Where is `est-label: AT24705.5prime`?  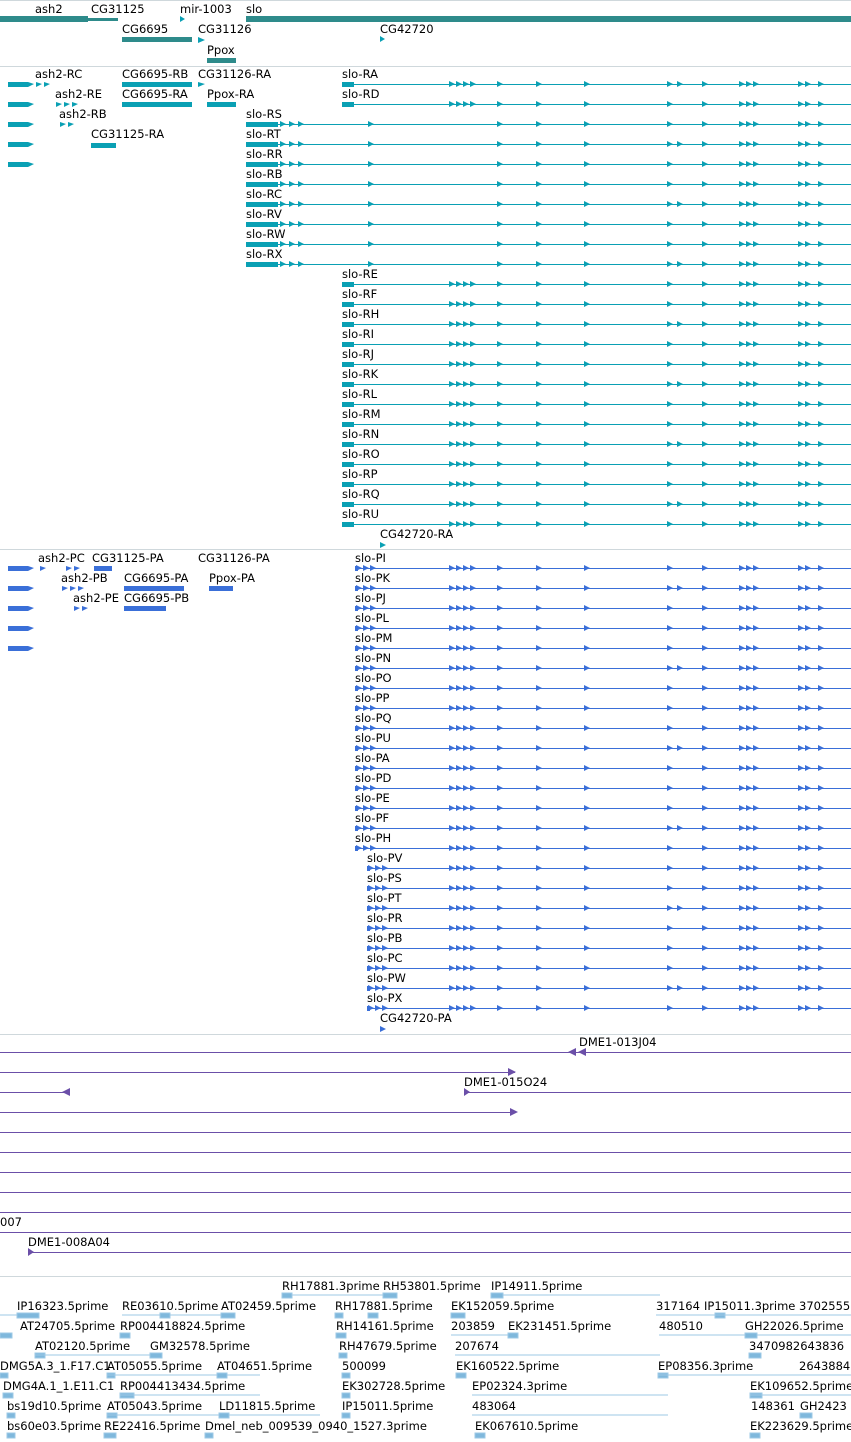 est-label: AT24705.5prime is located at coordinates (68, 1326).